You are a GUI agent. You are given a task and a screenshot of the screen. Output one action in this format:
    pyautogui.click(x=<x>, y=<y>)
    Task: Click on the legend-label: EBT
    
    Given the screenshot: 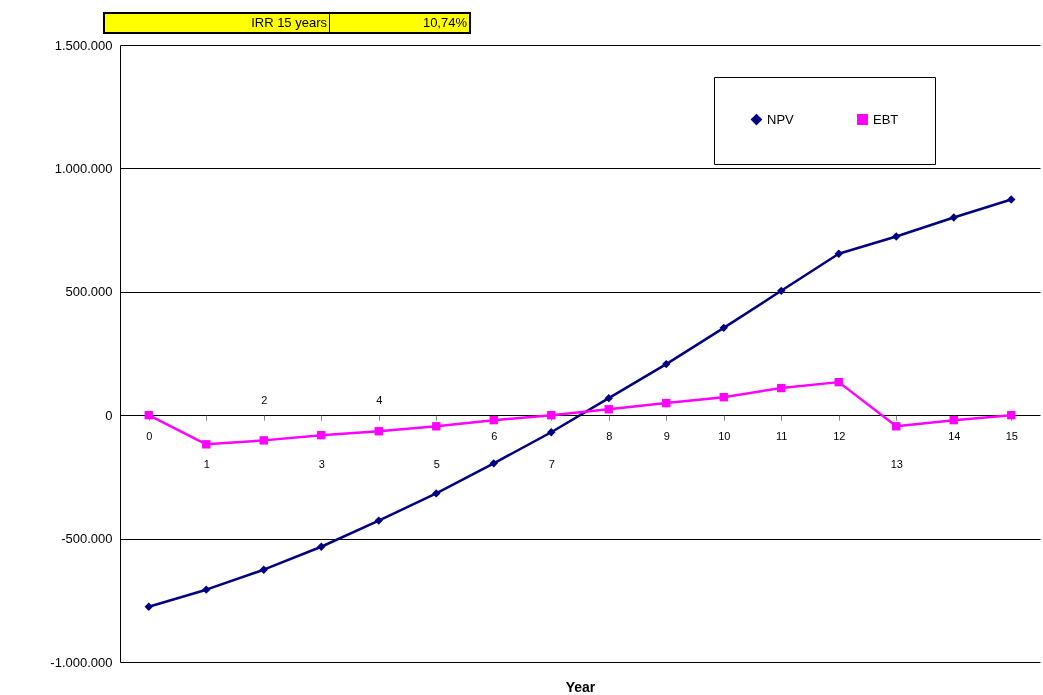 What is the action you would take?
    pyautogui.click(x=886, y=119)
    